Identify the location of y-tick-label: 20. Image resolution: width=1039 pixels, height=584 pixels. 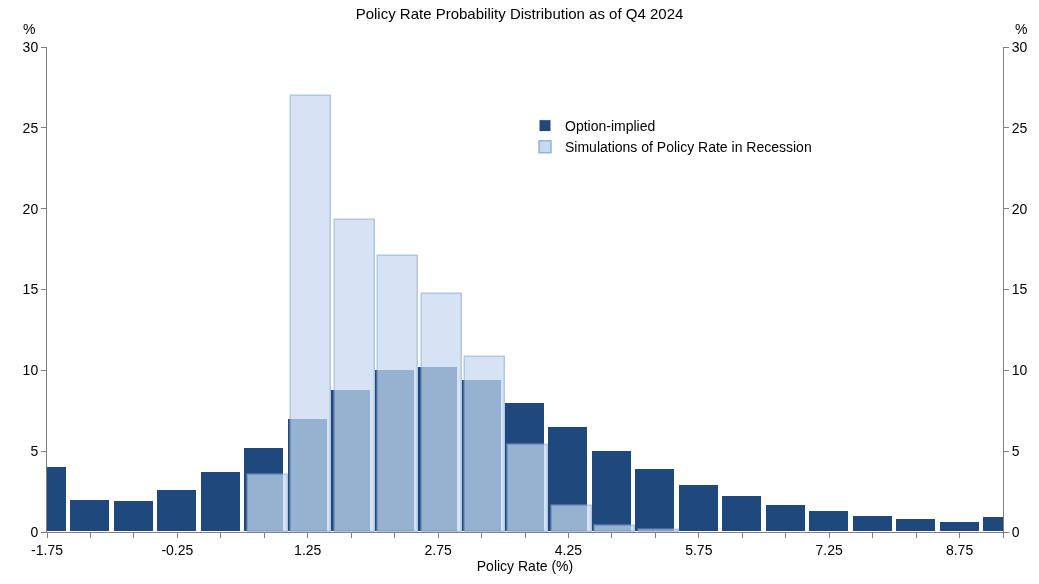
(30, 208).